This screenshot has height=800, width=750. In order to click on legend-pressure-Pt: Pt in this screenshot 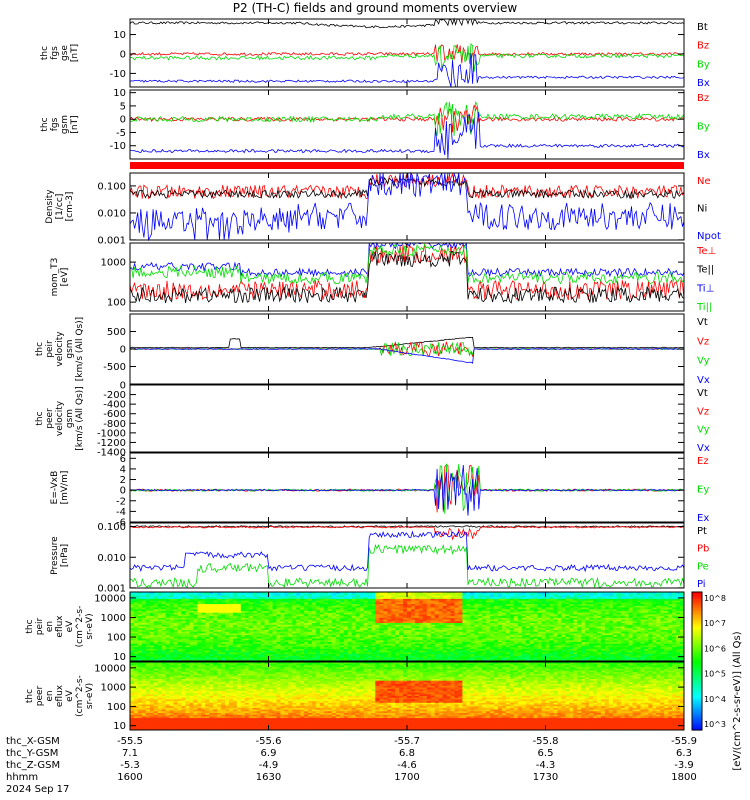, I will do `click(702, 531)`.